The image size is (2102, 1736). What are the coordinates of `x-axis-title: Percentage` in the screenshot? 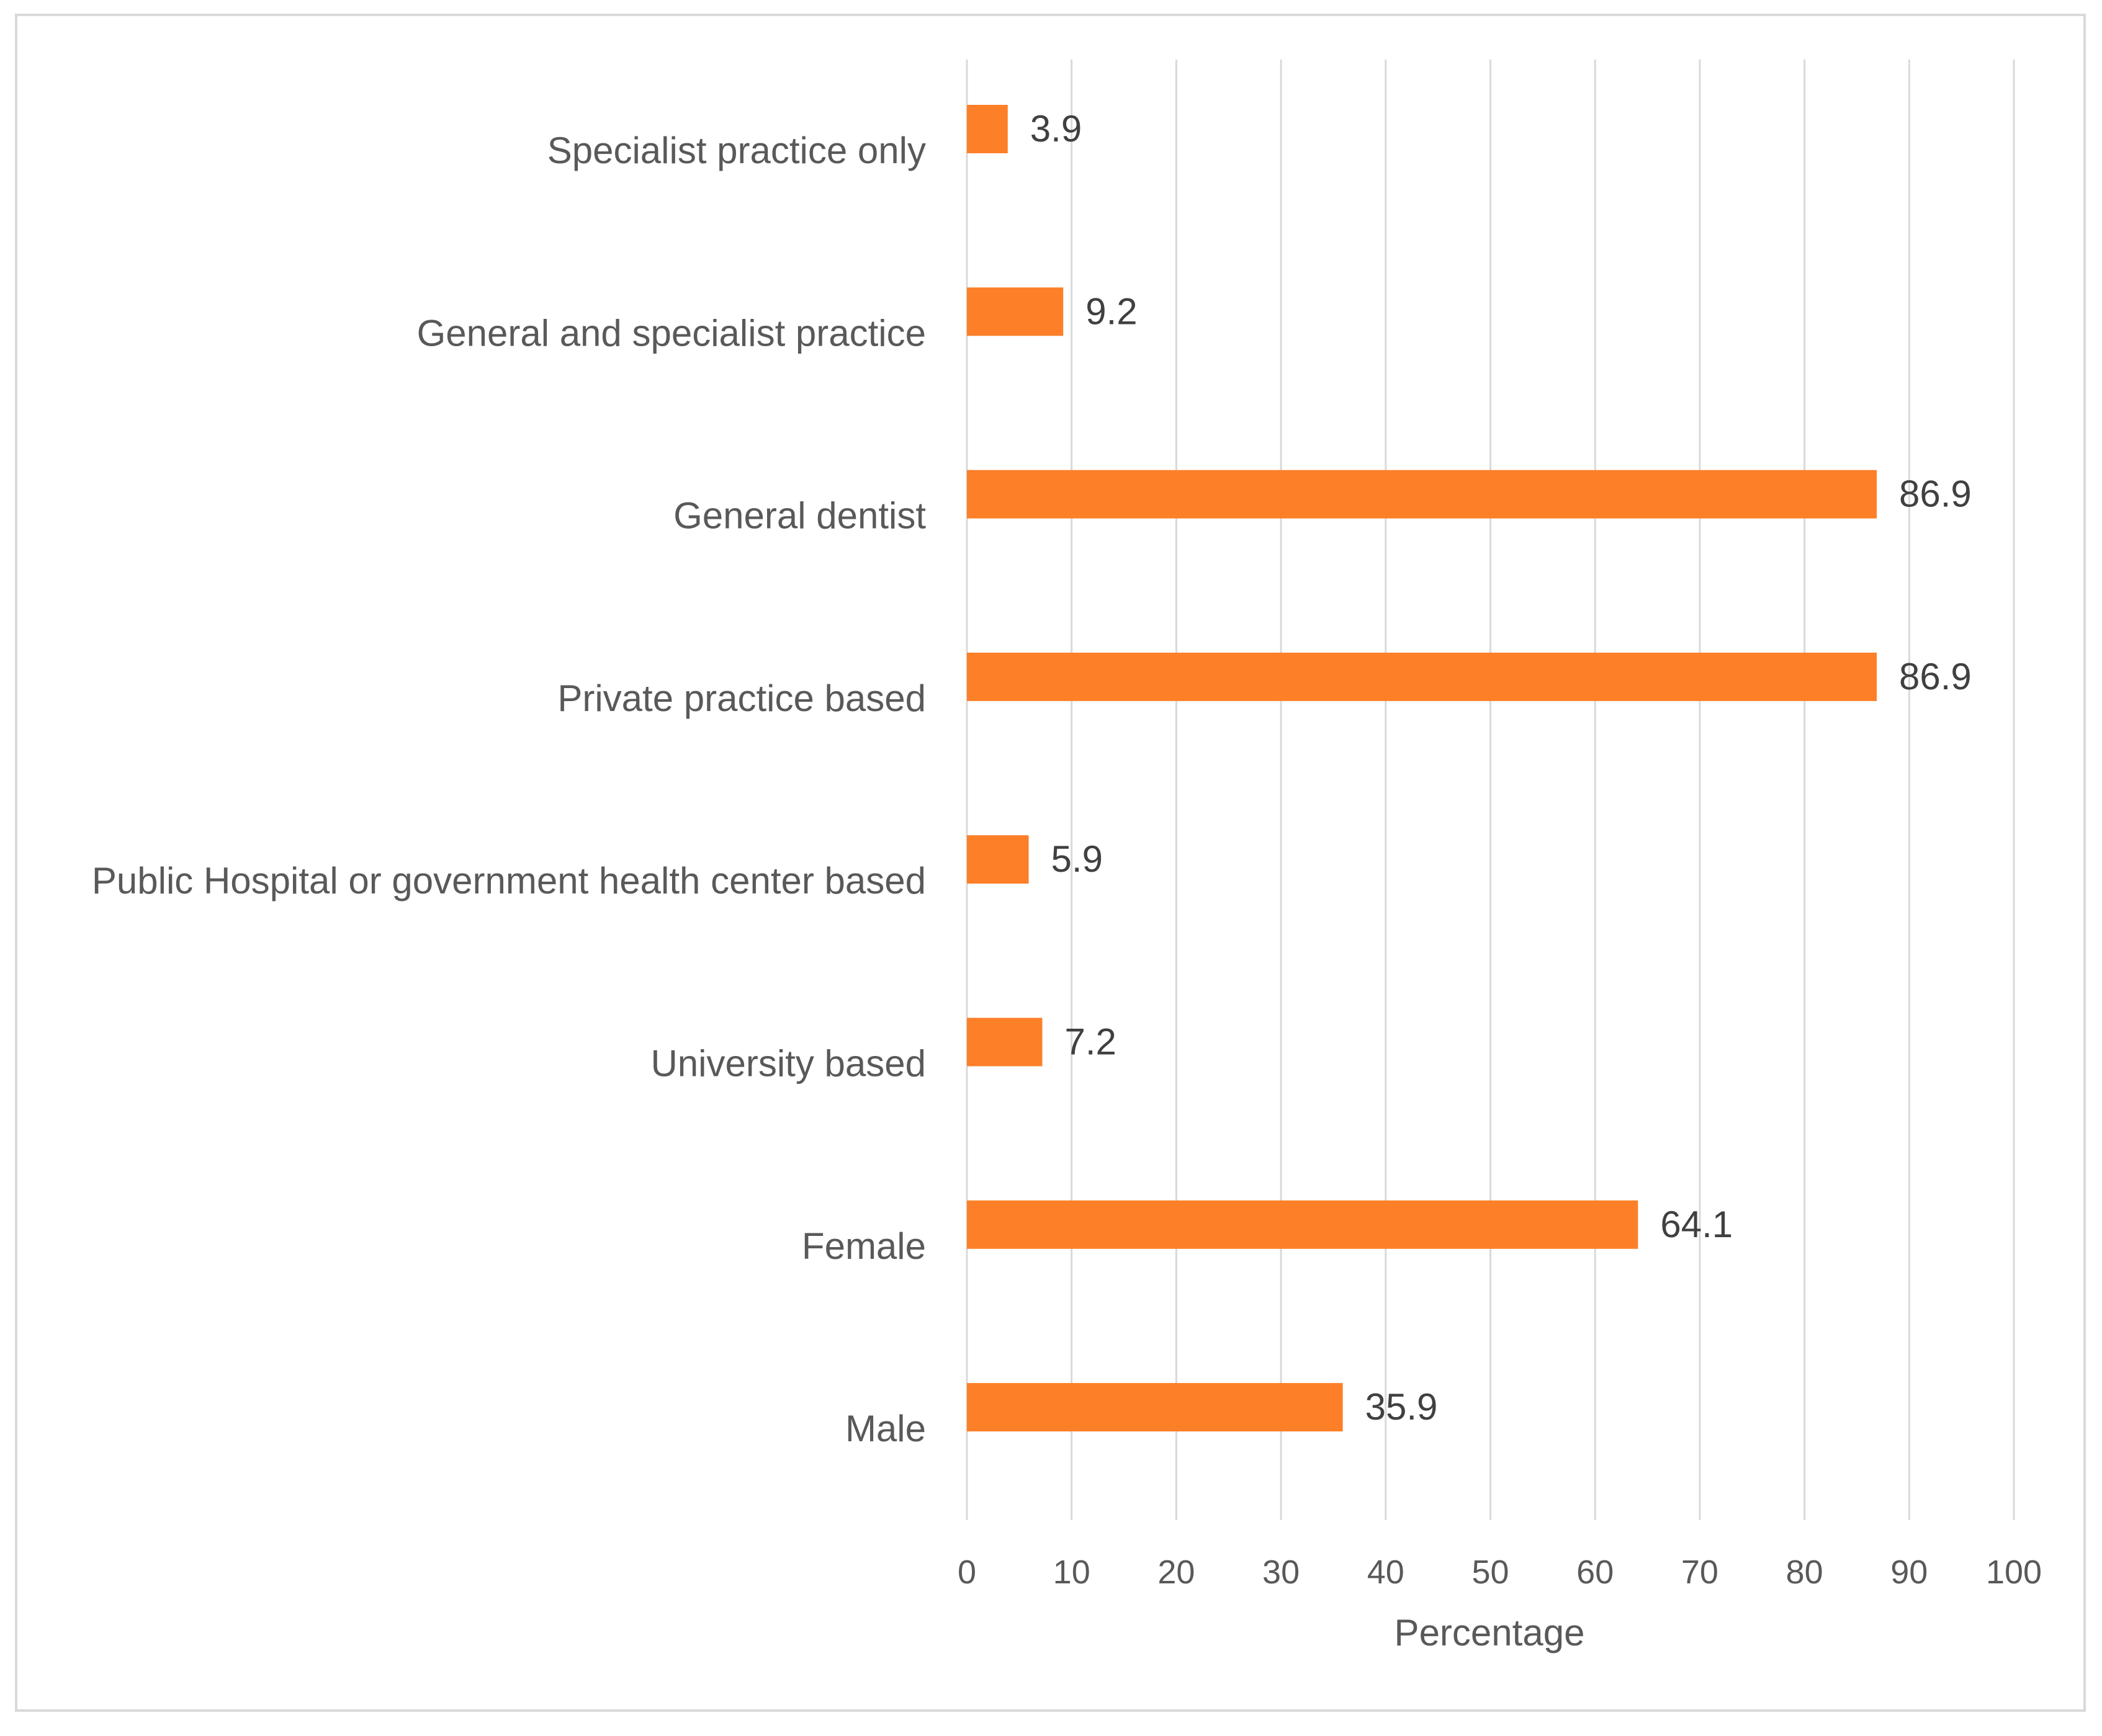 It's located at (1490, 1632).